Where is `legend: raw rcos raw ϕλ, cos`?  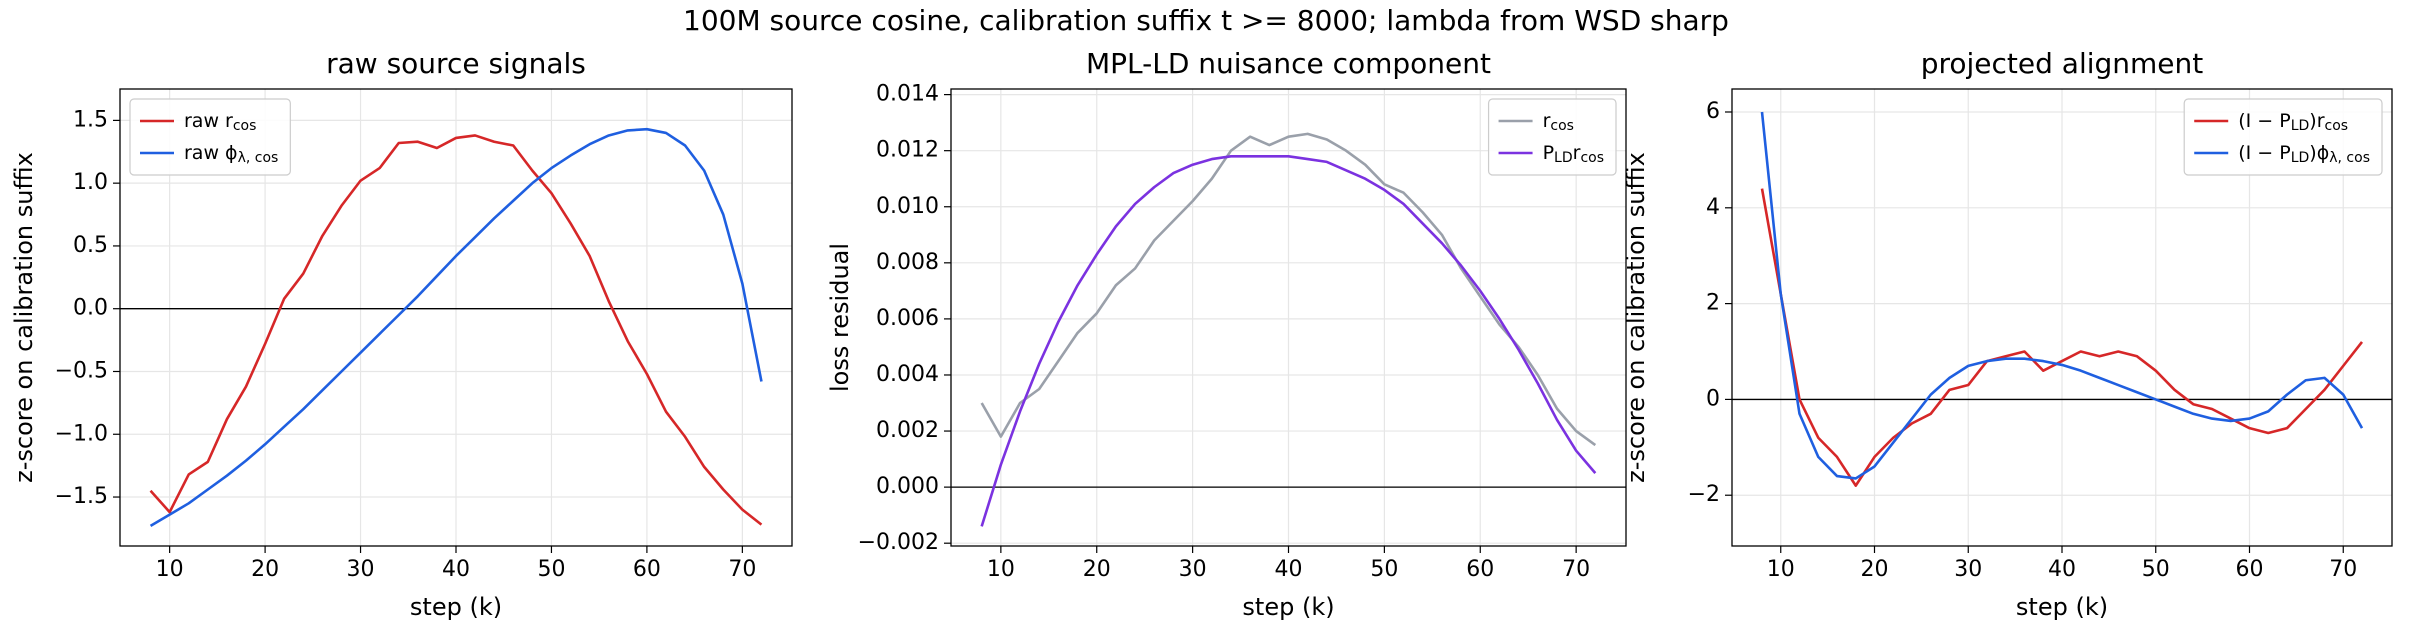
legend: raw rcos raw ϕλ, cos is located at coordinates (210, 137).